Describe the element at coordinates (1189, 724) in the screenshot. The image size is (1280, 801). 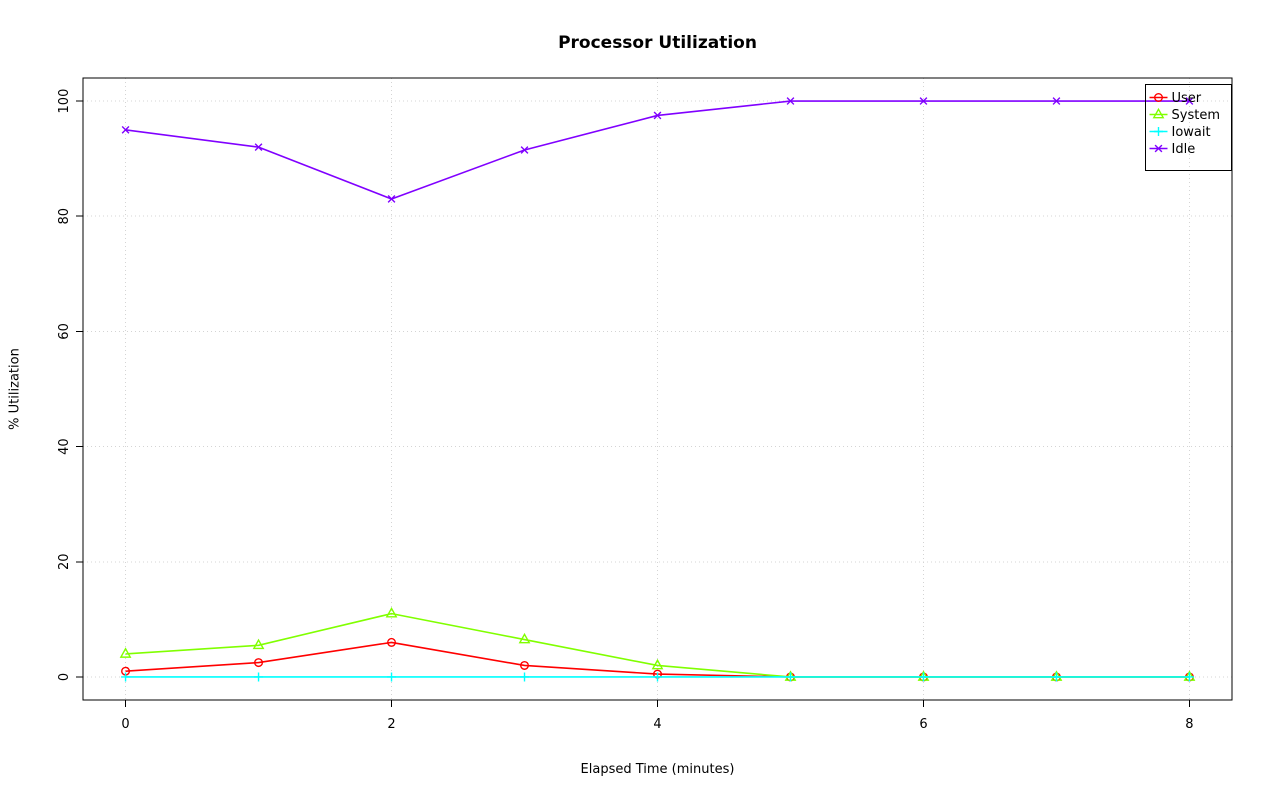
I see `x-axis-tick-label: 8` at that location.